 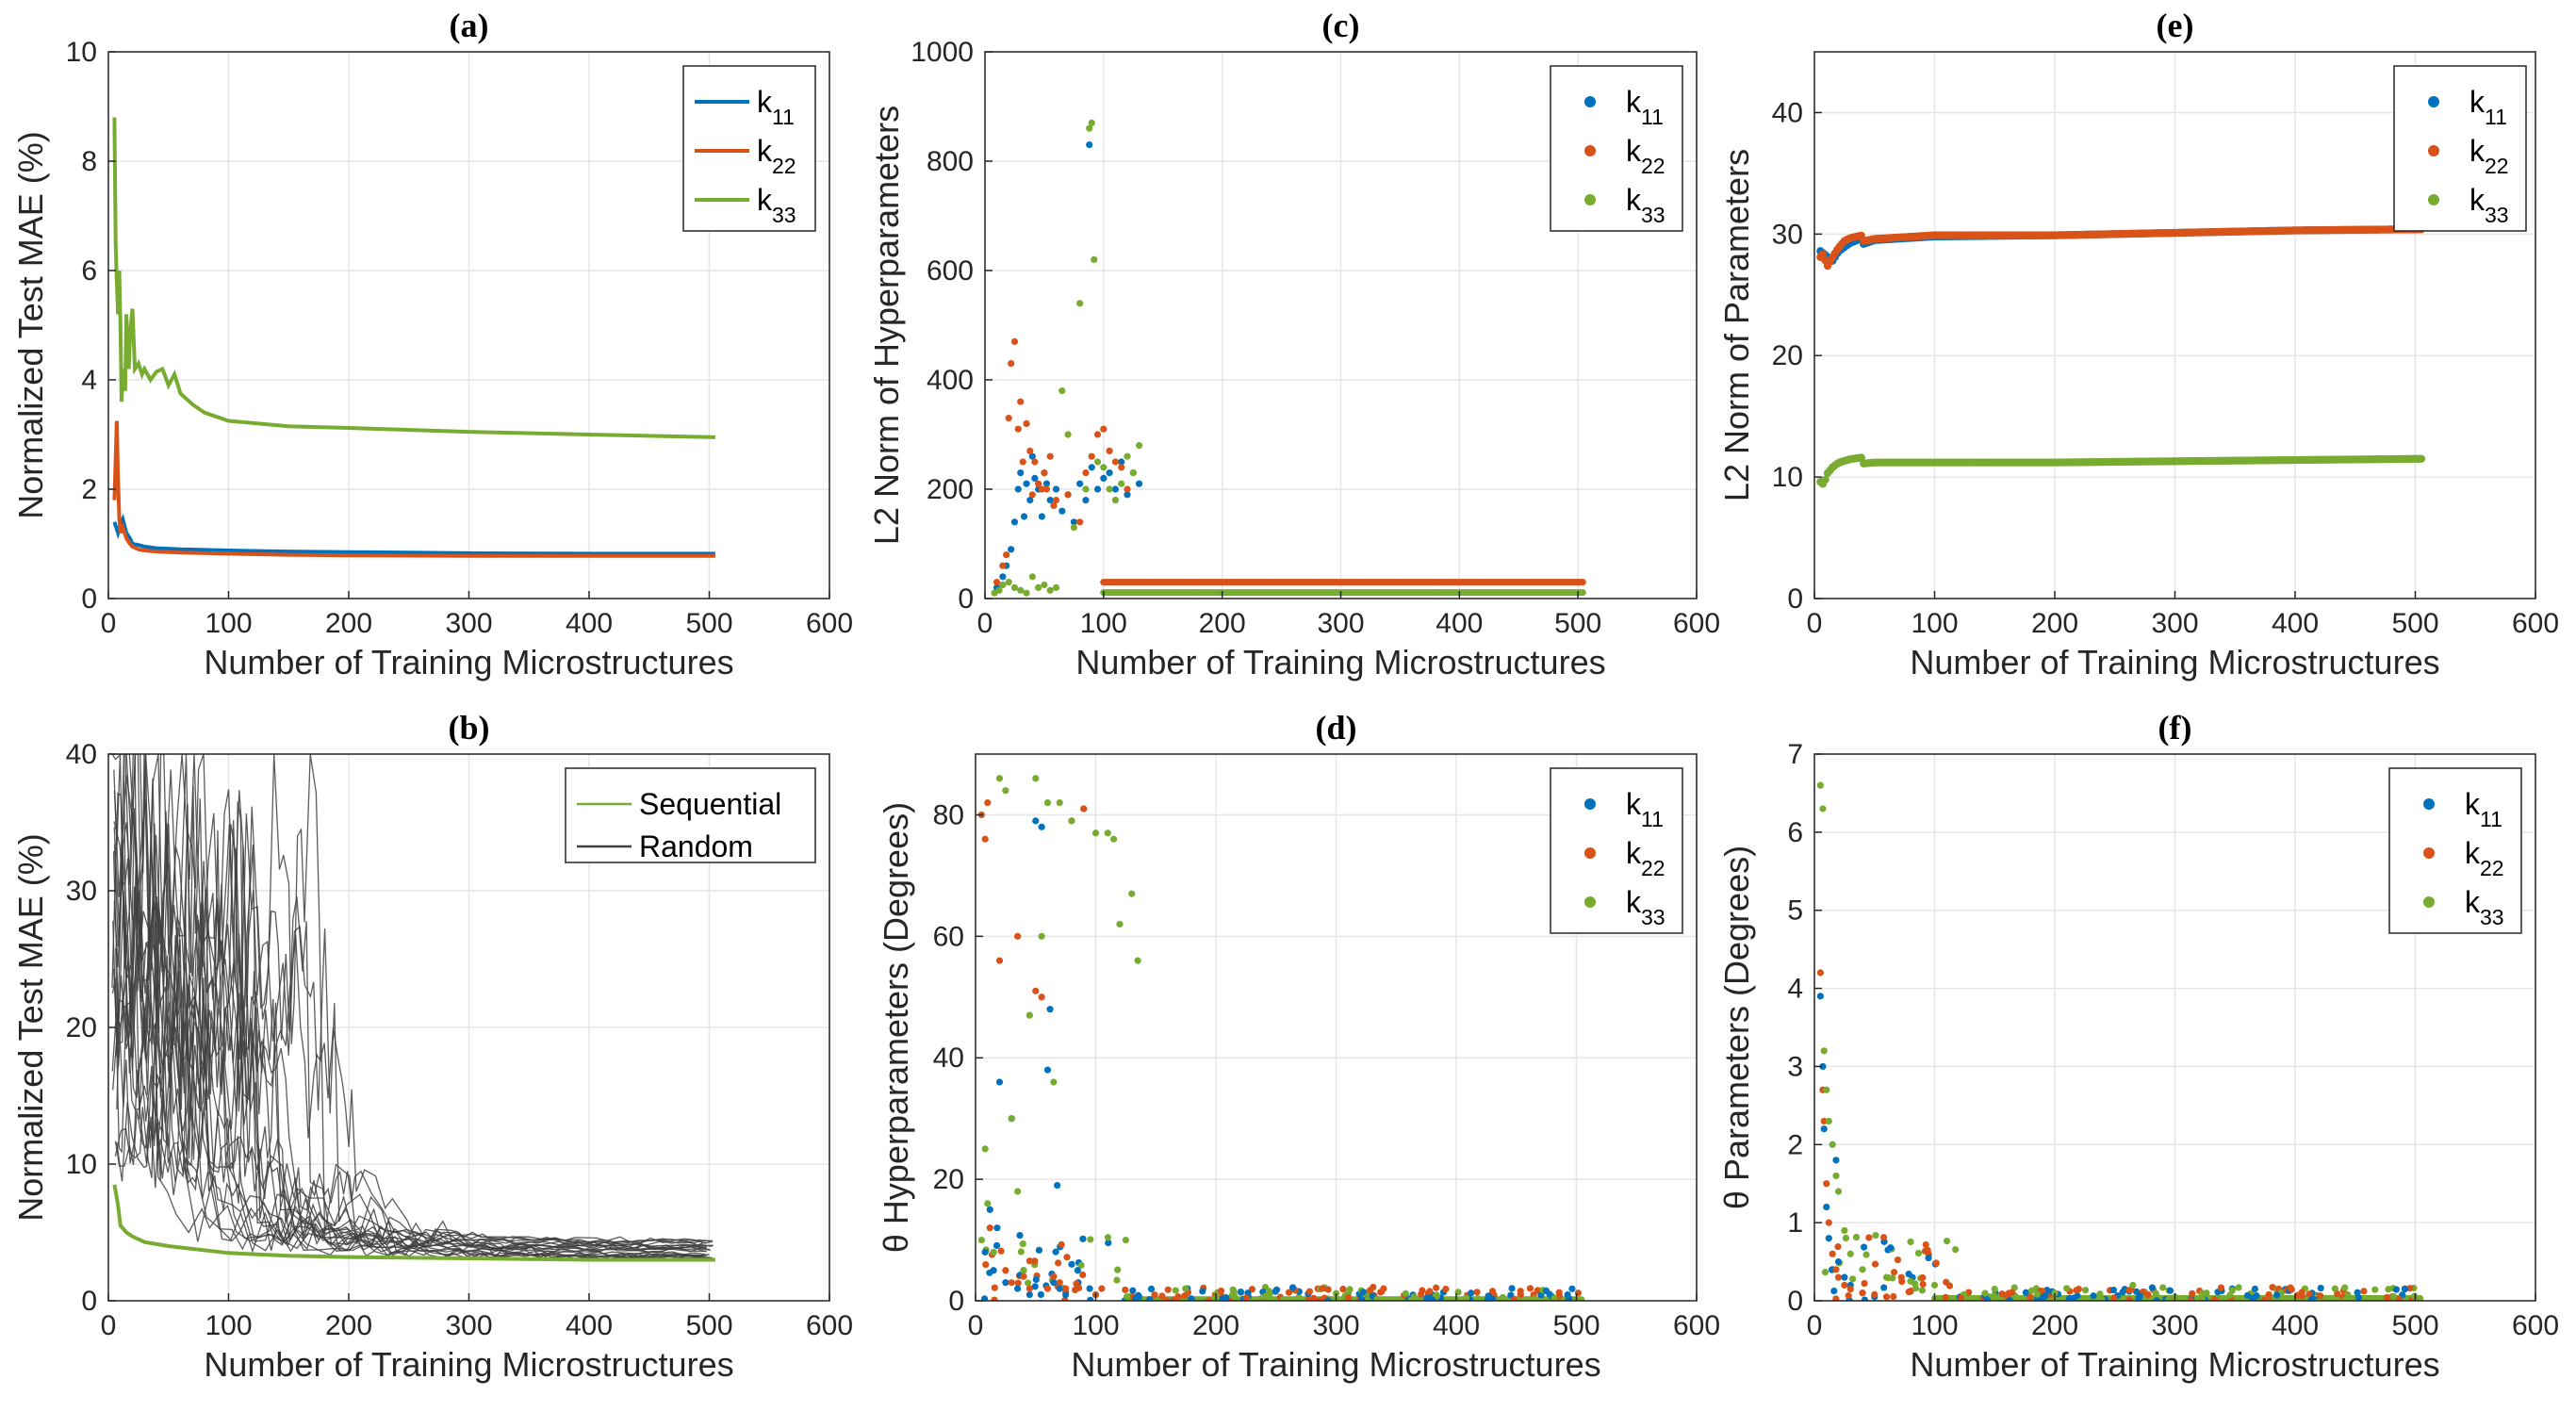 I want to click on y-axis-label: Normalized Test MAE (%), so click(x=30, y=324).